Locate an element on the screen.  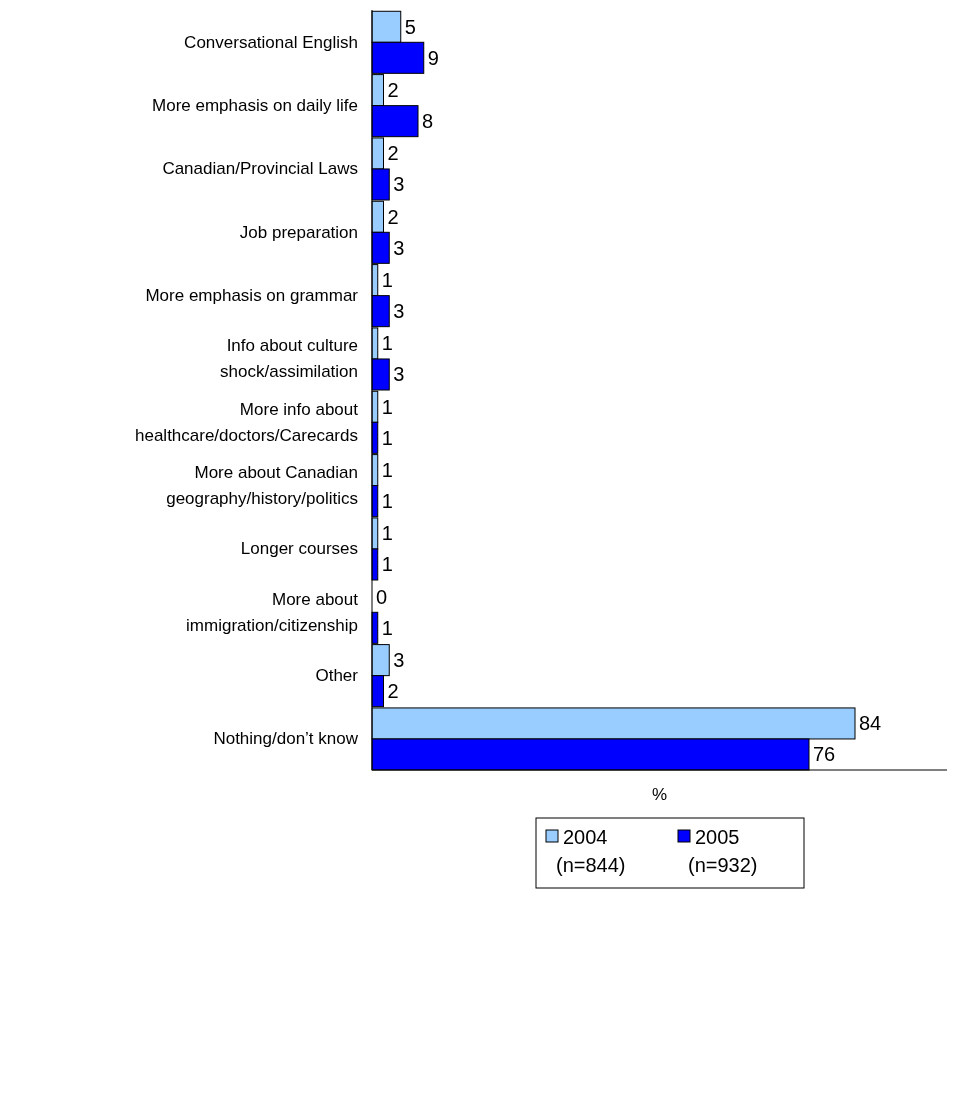
y-tick-label: More emphasis on daily life is located at coordinates (255, 105).